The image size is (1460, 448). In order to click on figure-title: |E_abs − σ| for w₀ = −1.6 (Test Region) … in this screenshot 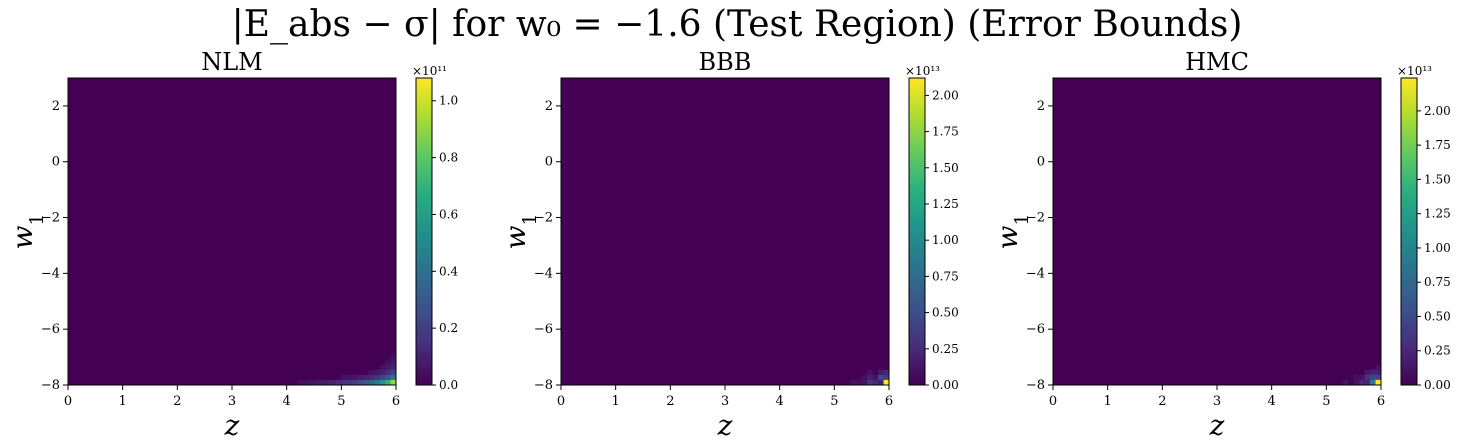, I will do `click(737, 24)`.